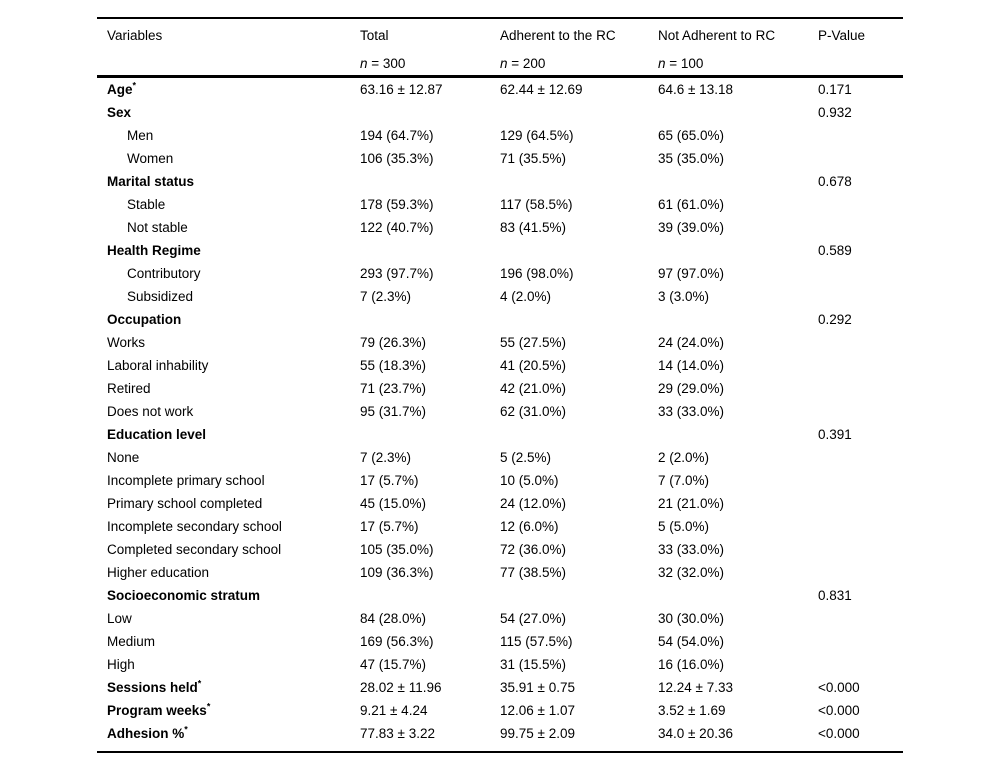 This screenshot has height=768, width=1000. I want to click on row-label: Incomplete primary school, so click(186, 480).